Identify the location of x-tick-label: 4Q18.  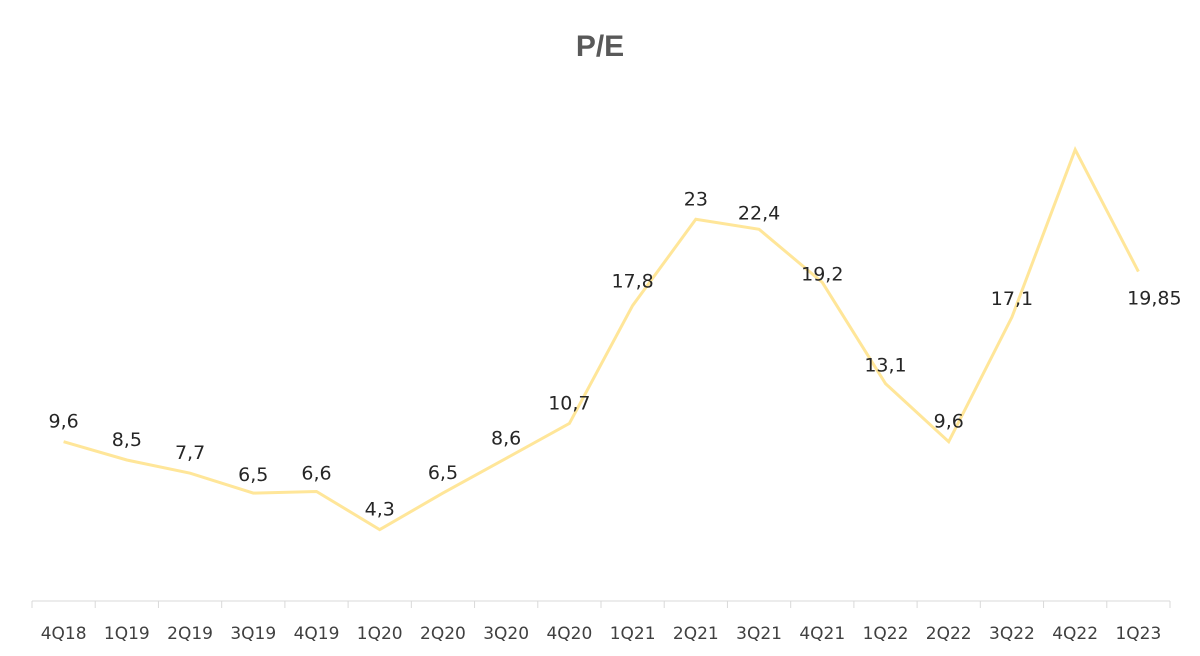
(64, 634).